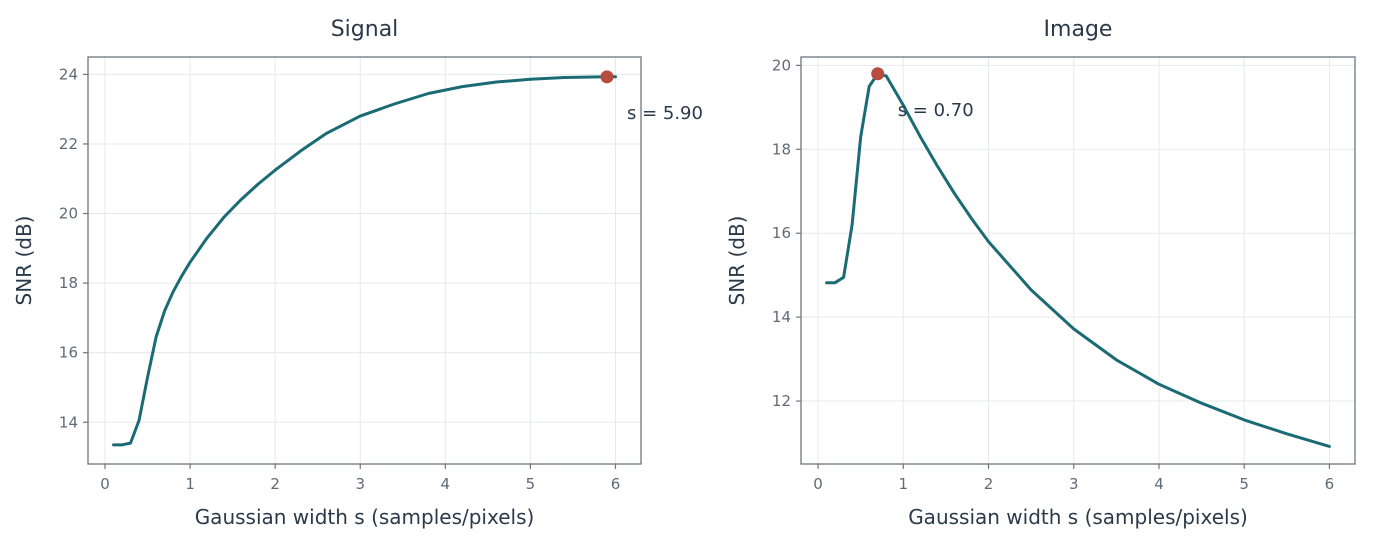 This screenshot has height=548, width=1373. What do you see at coordinates (781, 401) in the screenshot?
I see `y-tick-label: 12` at bounding box center [781, 401].